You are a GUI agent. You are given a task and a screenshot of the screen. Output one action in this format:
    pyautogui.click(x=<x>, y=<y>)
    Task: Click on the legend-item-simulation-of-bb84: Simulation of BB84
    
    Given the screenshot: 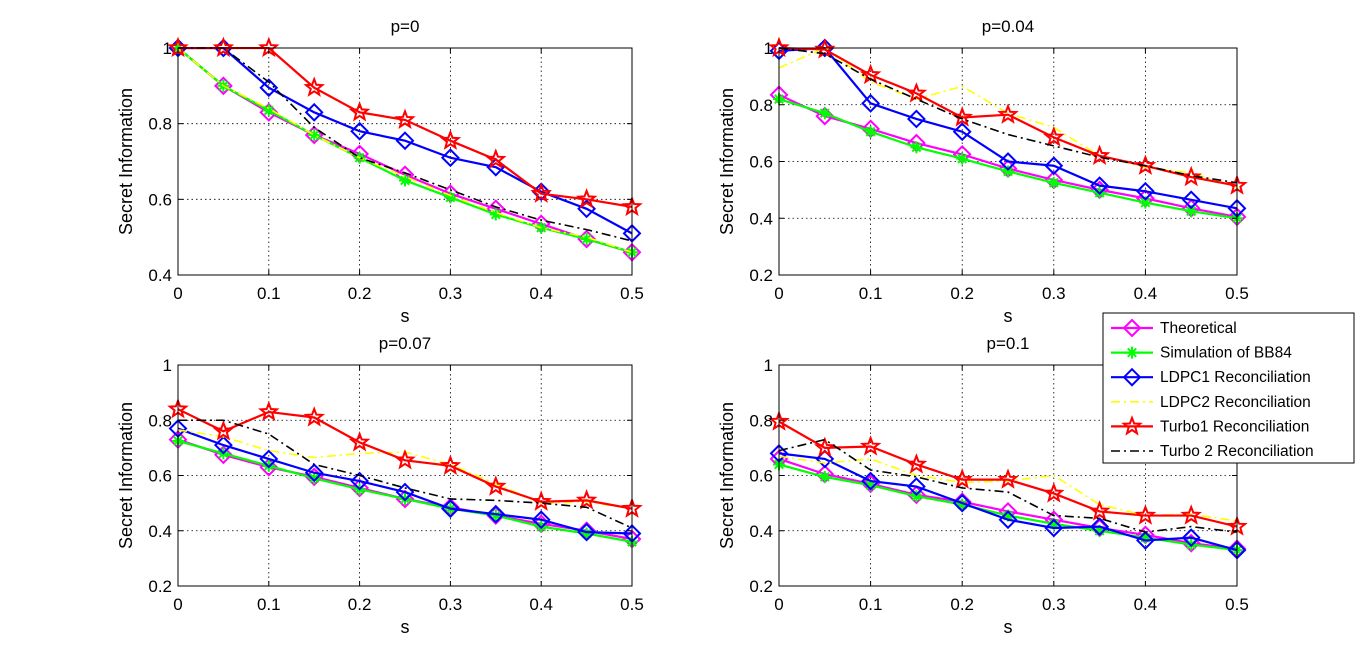 What is the action you would take?
    pyautogui.click(x=1201, y=353)
    